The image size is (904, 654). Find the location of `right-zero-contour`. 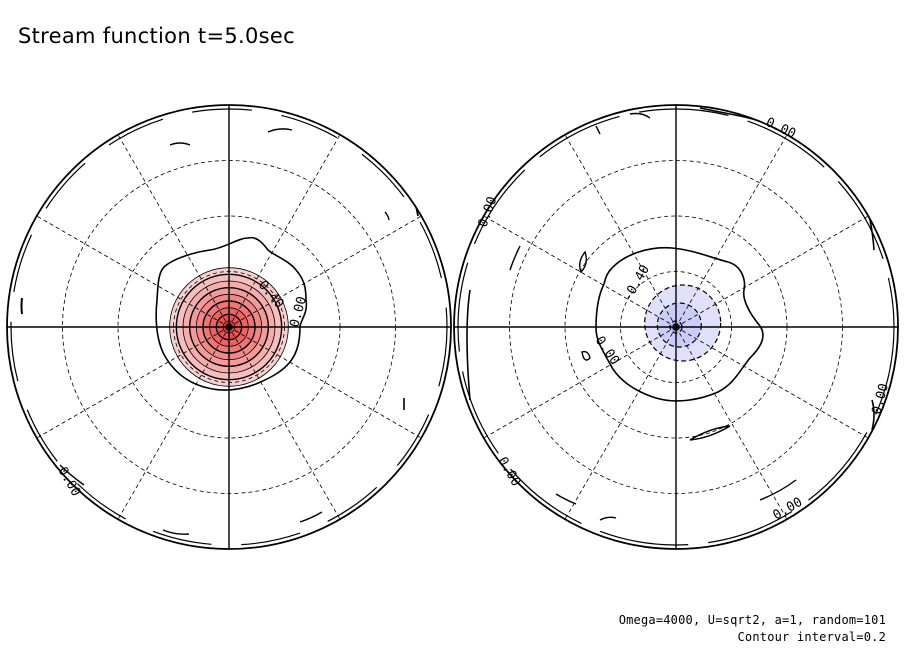

right-zero-contour is located at coordinates (679, 324).